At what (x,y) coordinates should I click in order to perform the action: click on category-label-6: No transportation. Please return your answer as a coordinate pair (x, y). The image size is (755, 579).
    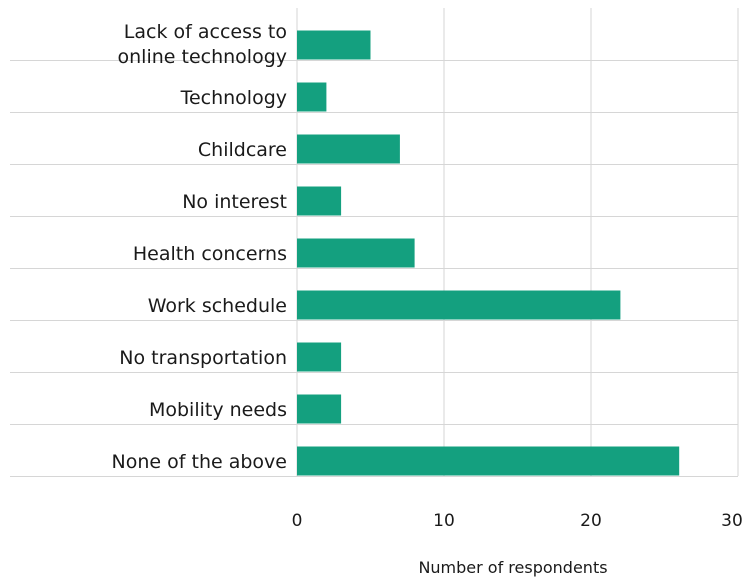
    Looking at the image, I should click on (203, 358).